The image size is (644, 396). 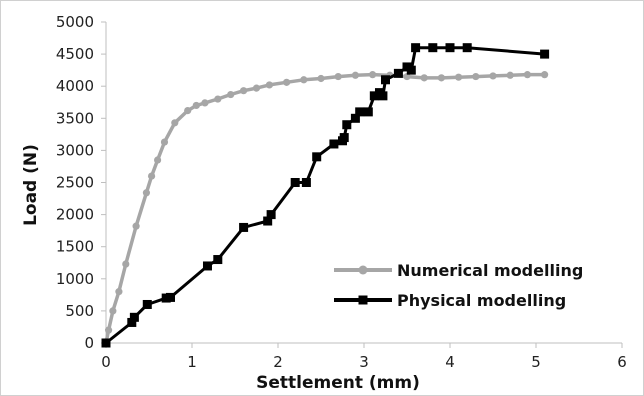 What do you see at coordinates (89, 343) in the screenshot?
I see `y-tick-label: 0` at bounding box center [89, 343].